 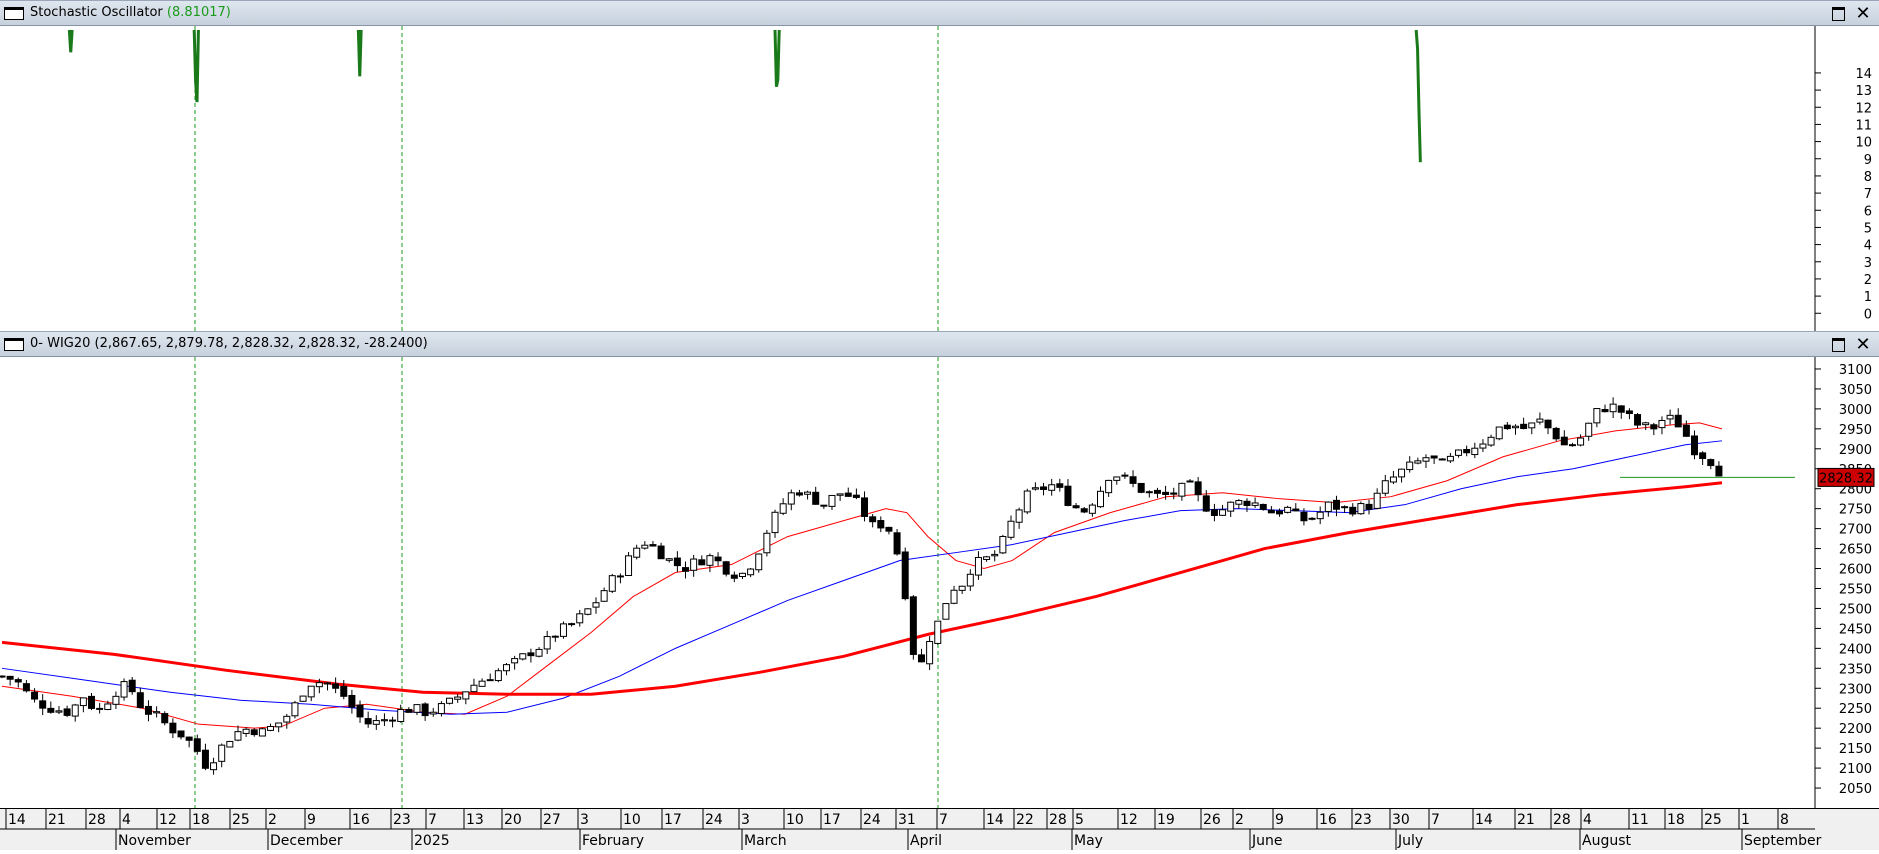 I want to click on day-tick-label: 5, so click(x=1079, y=820).